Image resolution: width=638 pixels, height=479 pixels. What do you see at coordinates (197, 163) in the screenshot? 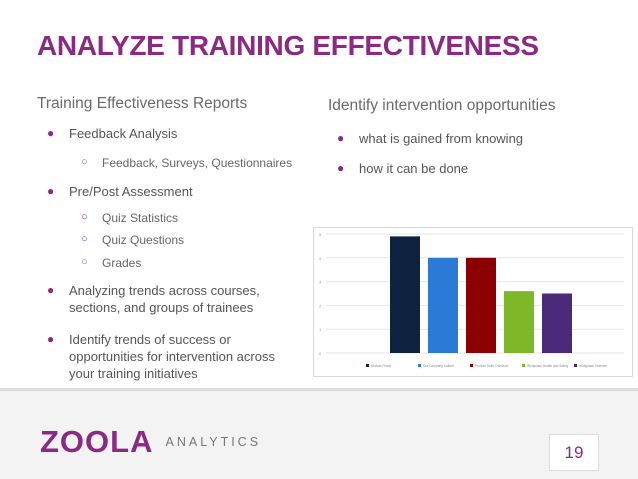
I see `sub-bullet-text: Feedback, Surveys, Questionnaires` at bounding box center [197, 163].